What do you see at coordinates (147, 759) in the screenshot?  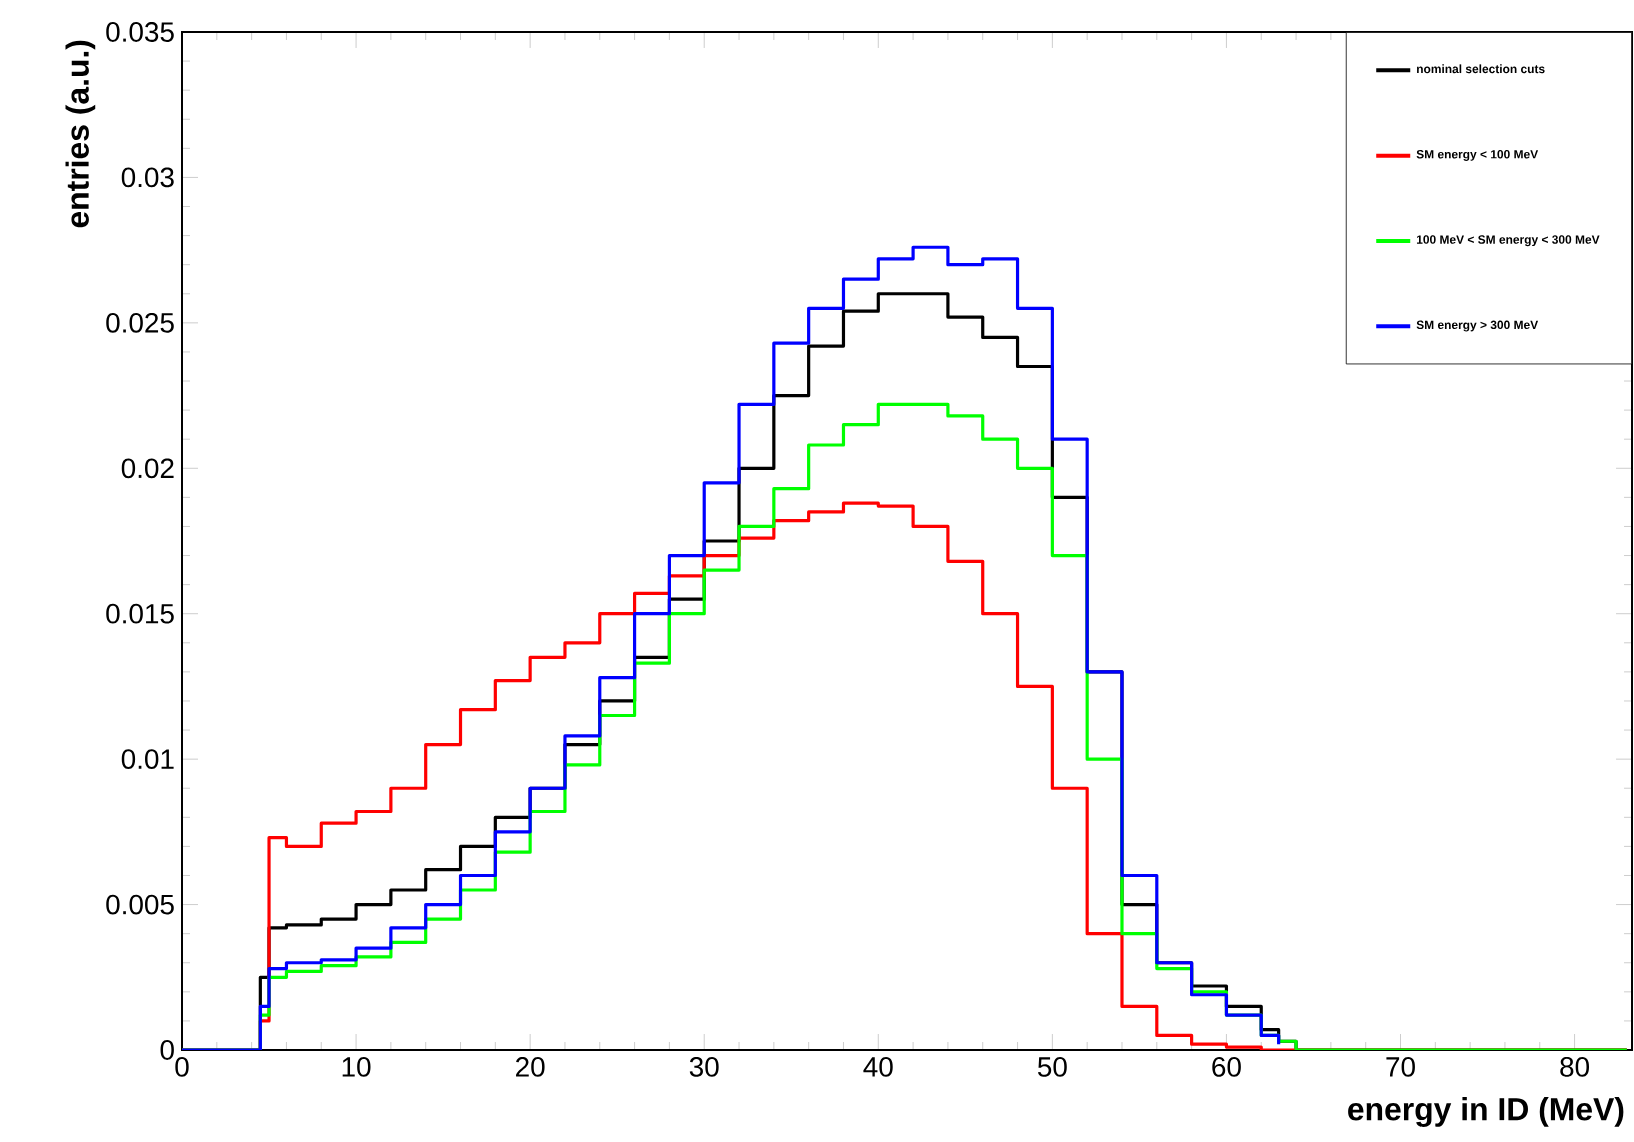 I see `y-tick-label: 0.01` at bounding box center [147, 759].